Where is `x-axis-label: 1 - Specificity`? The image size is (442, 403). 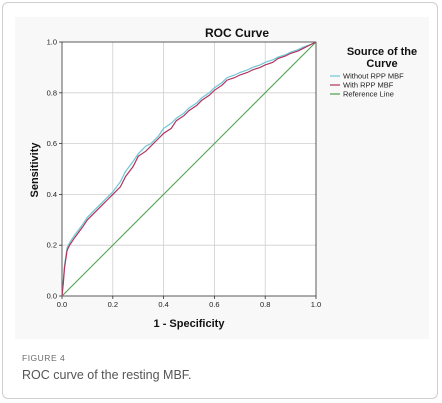
x-axis-label: 1 - Specificity is located at coordinates (190, 324).